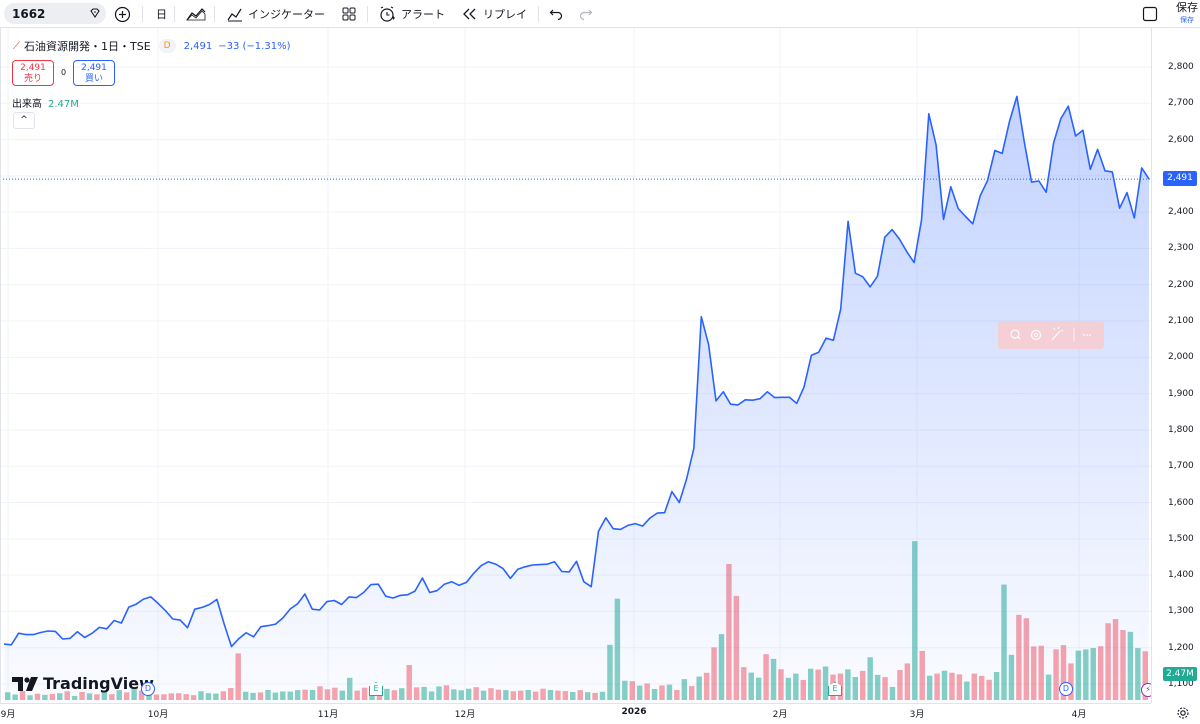  Describe the element at coordinates (328, 715) in the screenshot. I see `time-tick-label: 11月` at that location.